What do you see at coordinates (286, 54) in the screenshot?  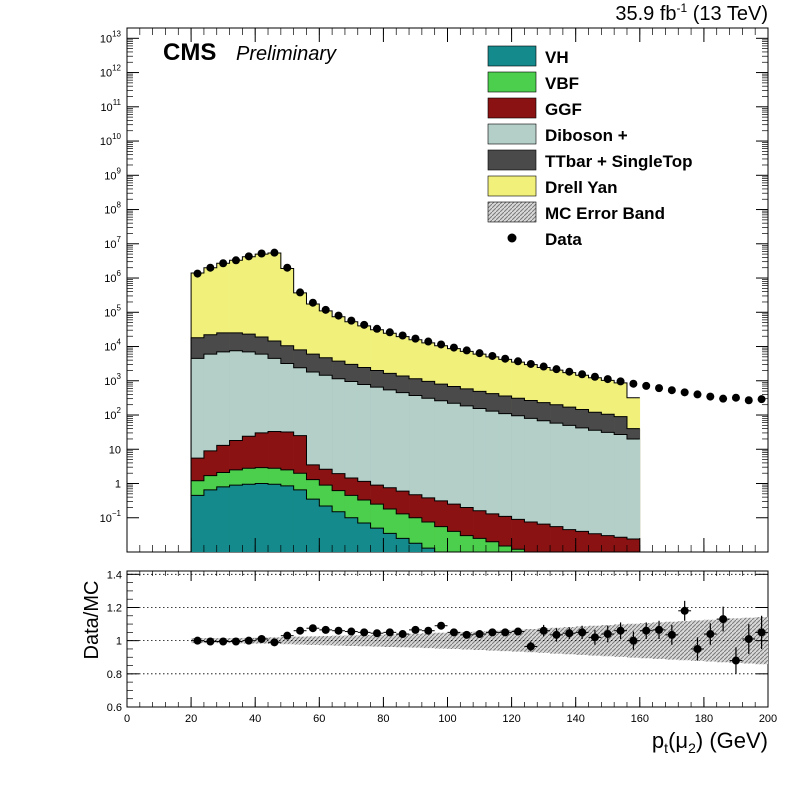 I see `preliminary-label: Preliminary` at bounding box center [286, 54].